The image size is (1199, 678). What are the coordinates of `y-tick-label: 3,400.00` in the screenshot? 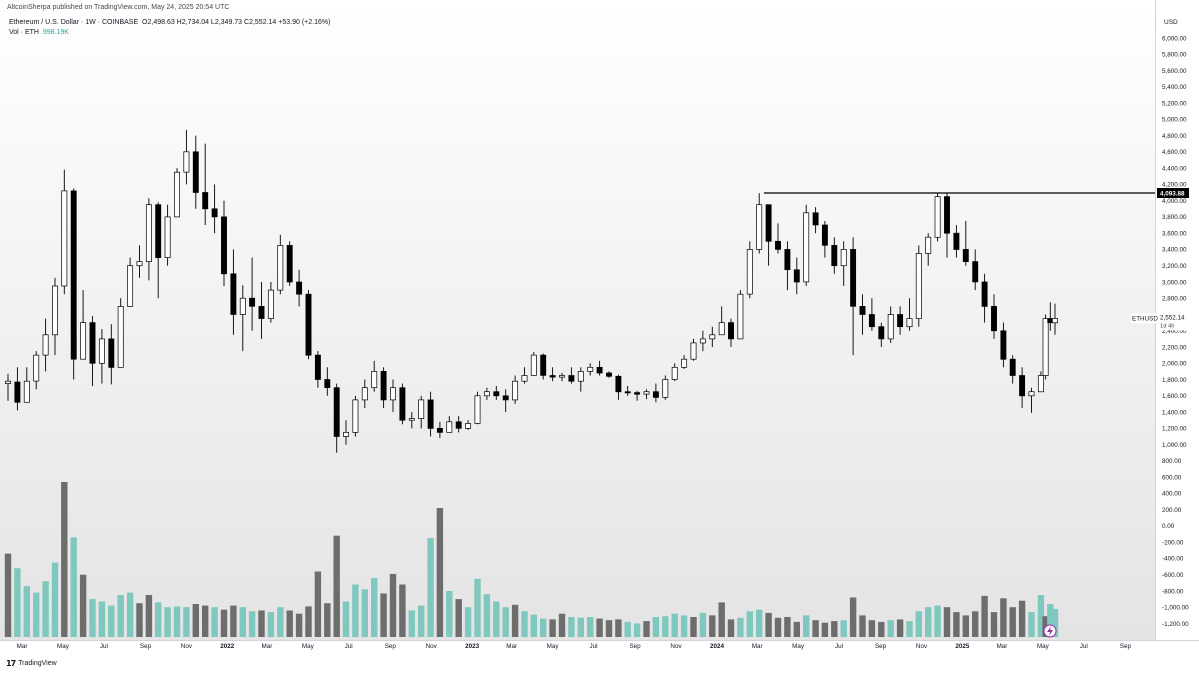 It's located at (1174, 250).